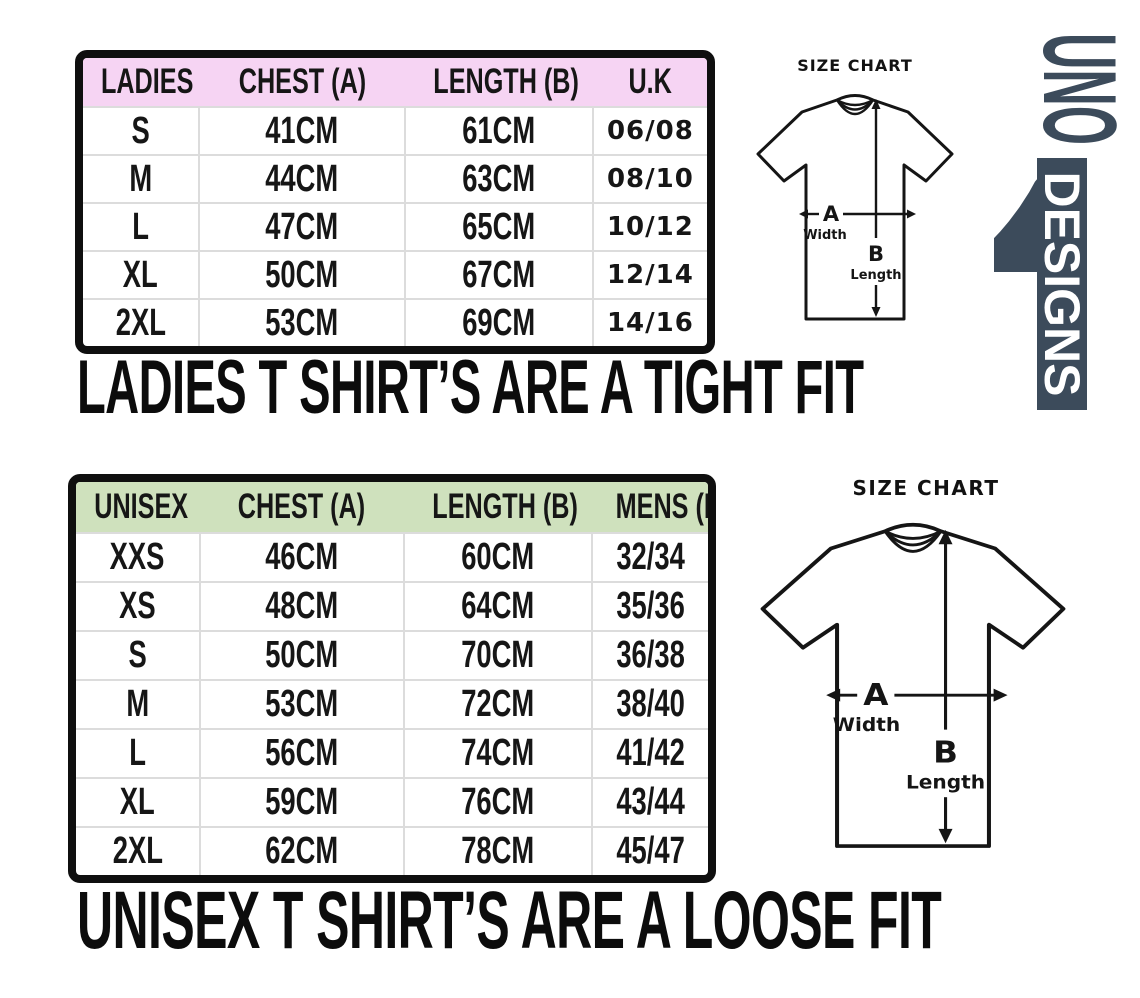  What do you see at coordinates (649, 322) in the screenshot?
I see `size-cell: 14/16` at bounding box center [649, 322].